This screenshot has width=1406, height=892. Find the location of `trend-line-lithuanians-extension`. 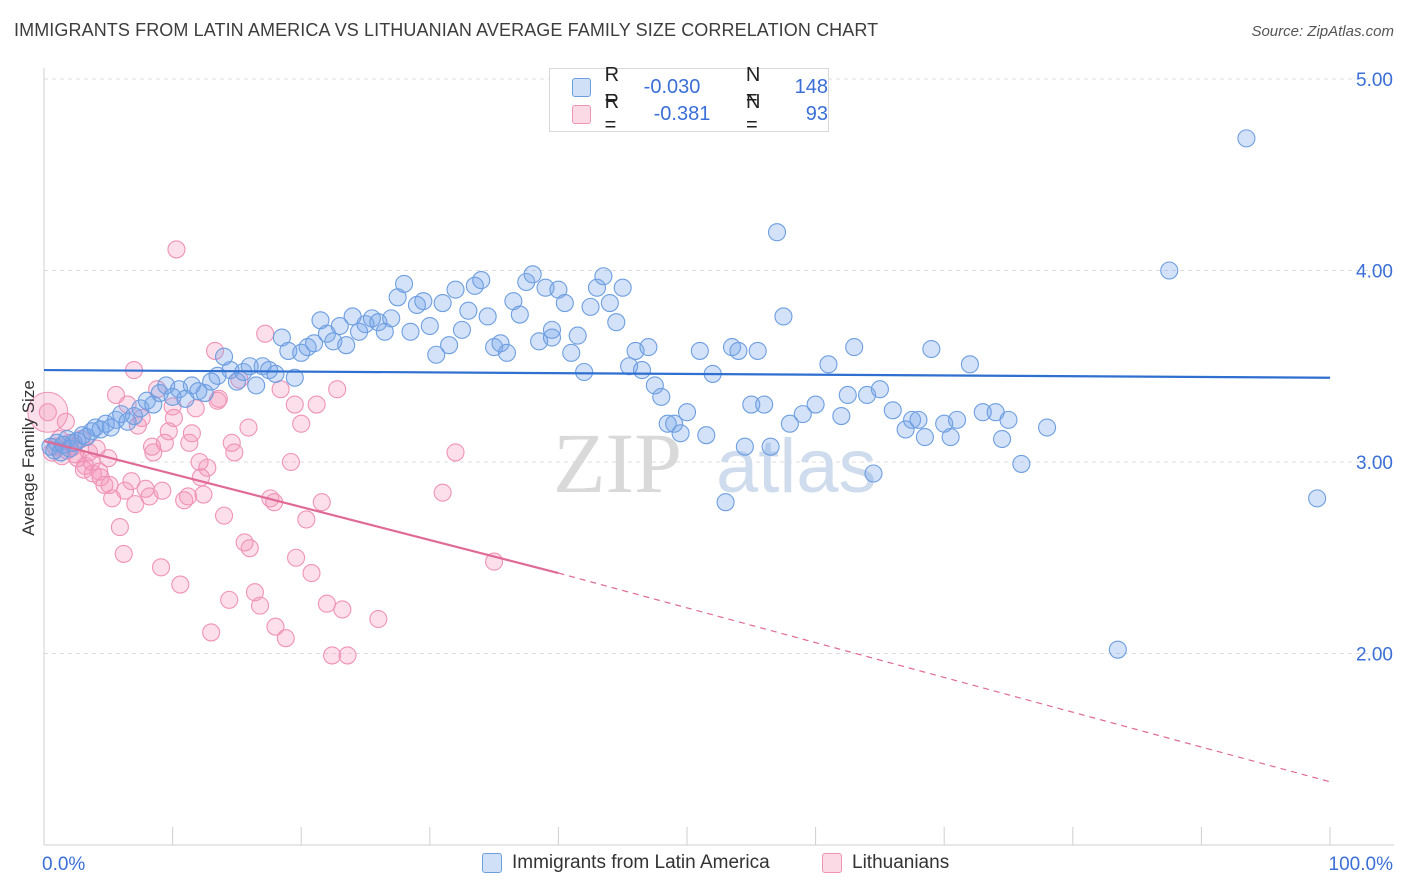

trend-line-lithuanians-extension is located at coordinates (944, 677).